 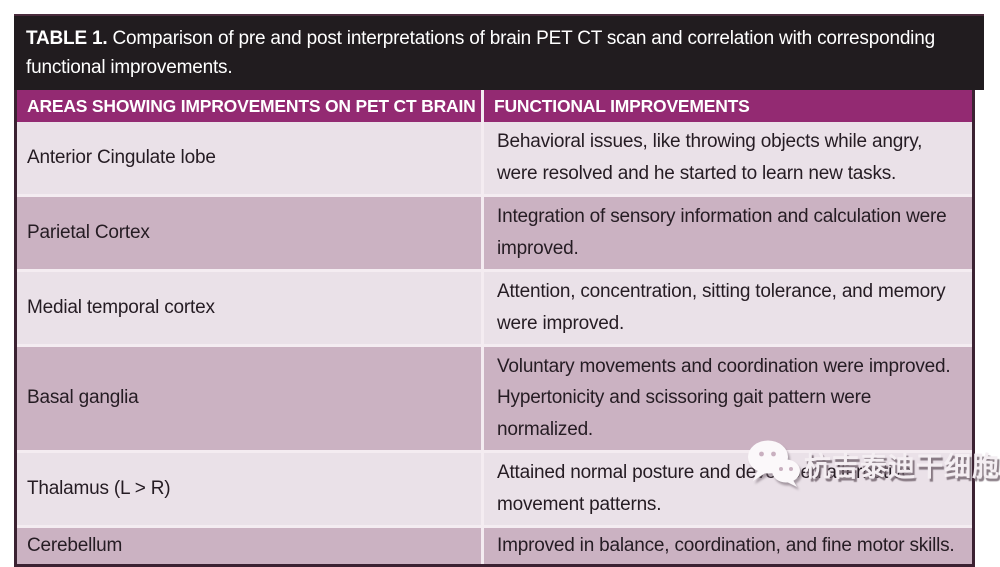 What do you see at coordinates (99, 489) in the screenshot?
I see `area-cell: Thalamus (L > R)` at bounding box center [99, 489].